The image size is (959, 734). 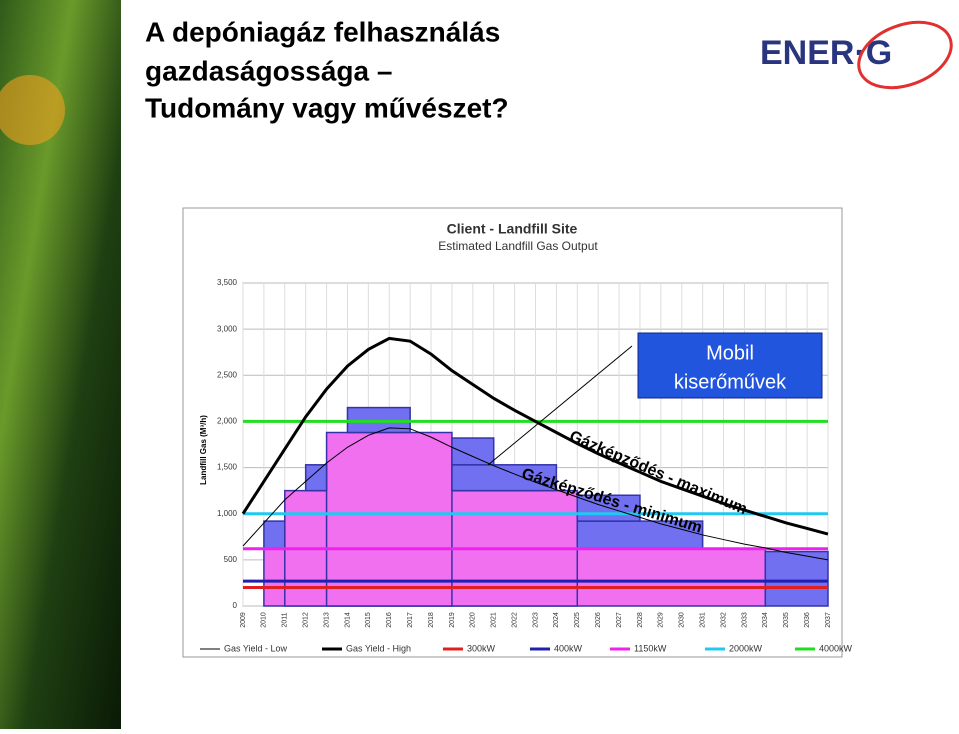 What do you see at coordinates (431, 620) in the screenshot?
I see `x-tick-label: 2018` at bounding box center [431, 620].